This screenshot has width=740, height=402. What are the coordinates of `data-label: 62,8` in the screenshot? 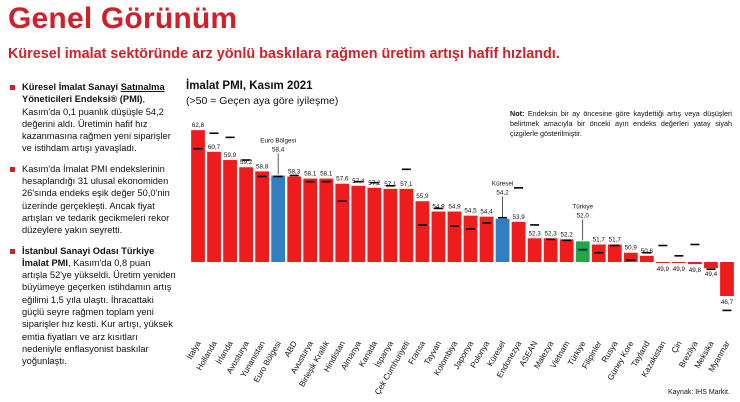 It's located at (198, 125).